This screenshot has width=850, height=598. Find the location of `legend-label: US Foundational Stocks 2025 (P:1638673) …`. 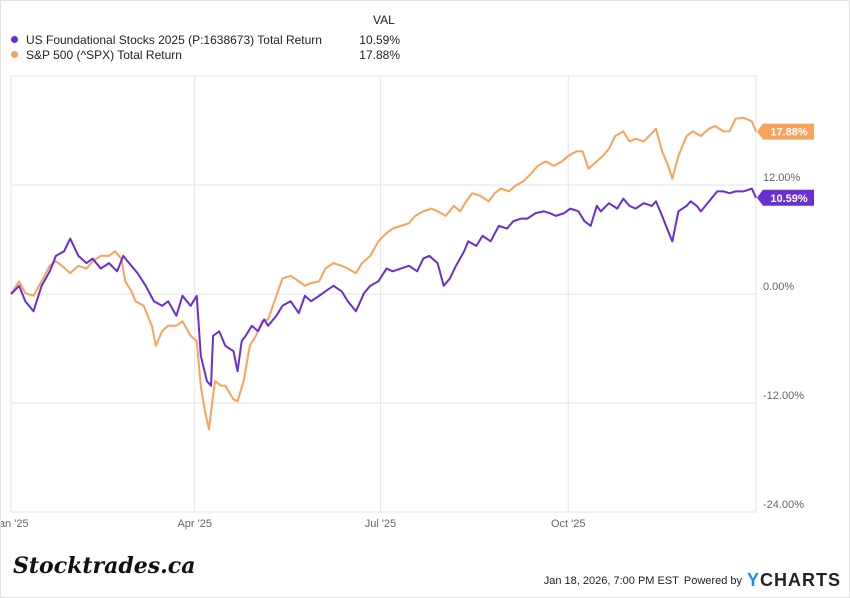

legend-label: US Foundational Stocks 2025 (P:1638673) … is located at coordinates (174, 39).